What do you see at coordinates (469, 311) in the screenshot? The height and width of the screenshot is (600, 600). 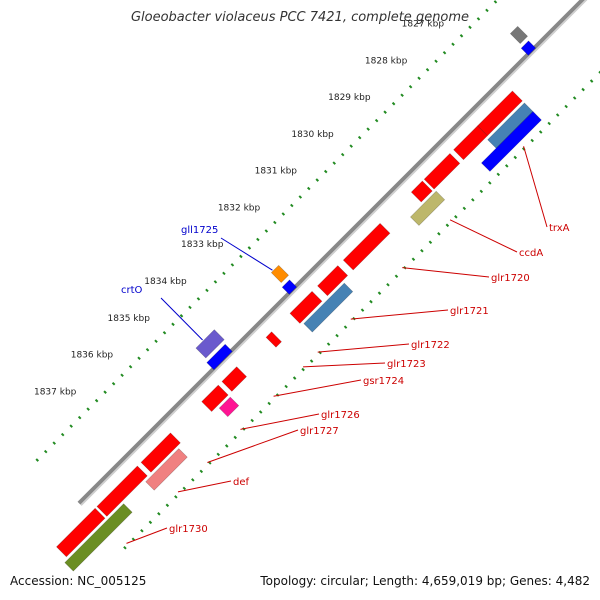 I see `gene-label-glr1721: glr1721` at bounding box center [469, 311].